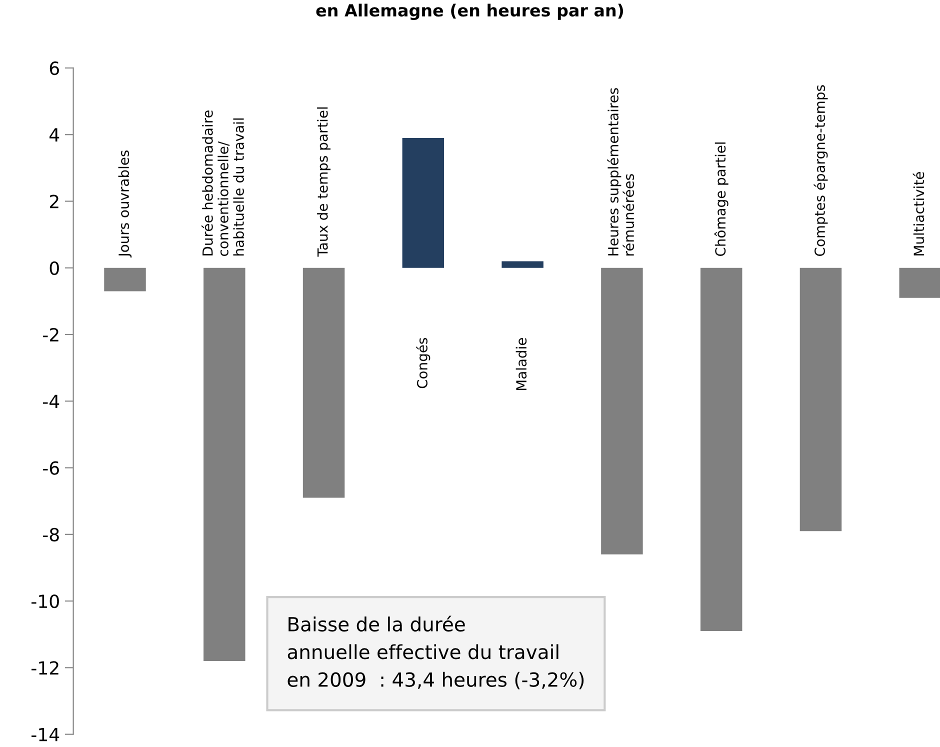  Describe the element at coordinates (125, 204) in the screenshot. I see `x-tick-label: Jours ouvrables` at that location.